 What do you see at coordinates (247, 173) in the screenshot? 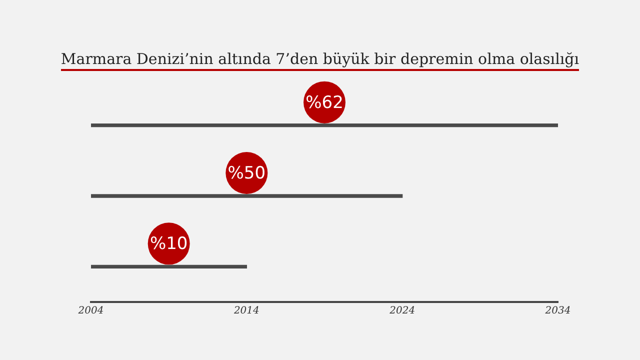
I see `annotation: %50` at bounding box center [247, 173].